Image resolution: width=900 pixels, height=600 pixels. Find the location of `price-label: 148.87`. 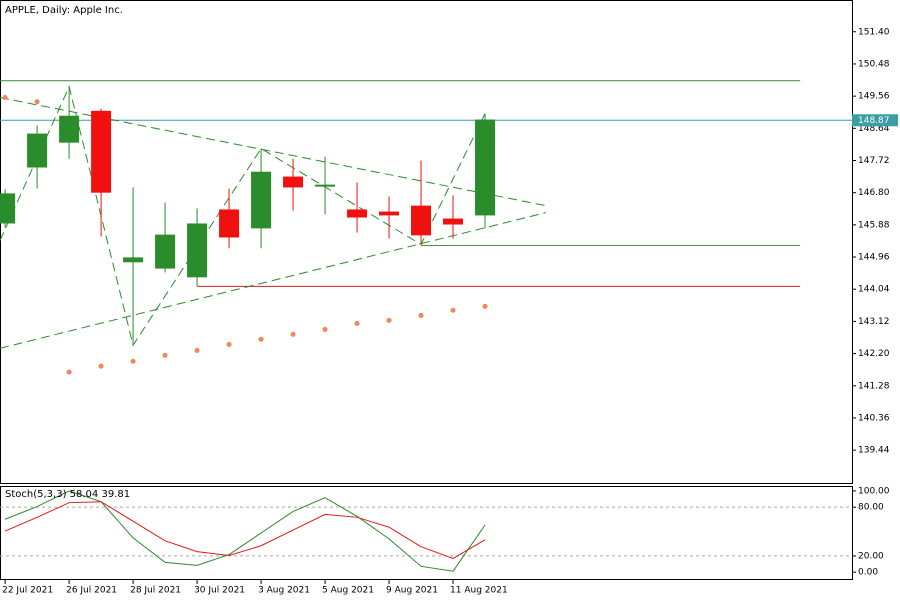

price-label: 148.87 is located at coordinates (874, 121).